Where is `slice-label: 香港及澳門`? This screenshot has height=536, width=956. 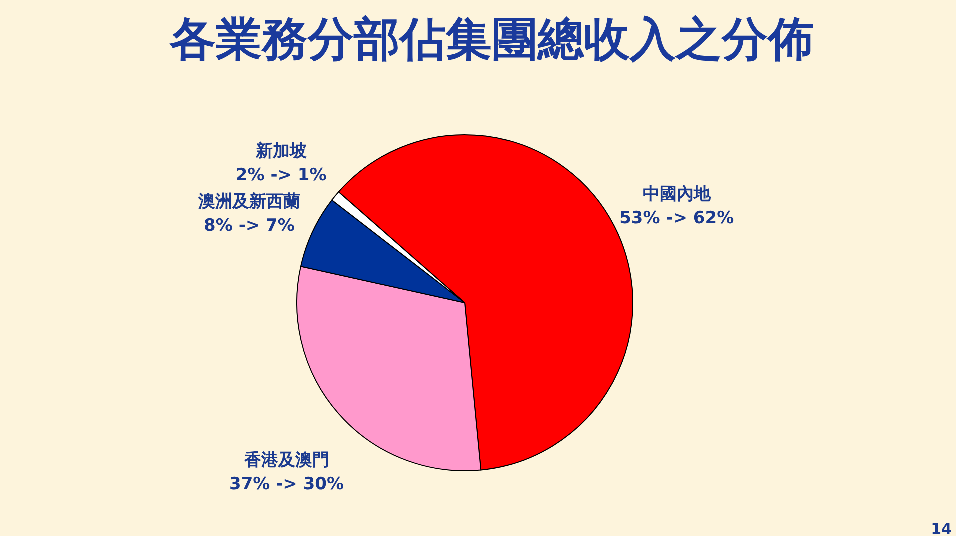
slice-label: 香港及澳門 is located at coordinates (286, 460).